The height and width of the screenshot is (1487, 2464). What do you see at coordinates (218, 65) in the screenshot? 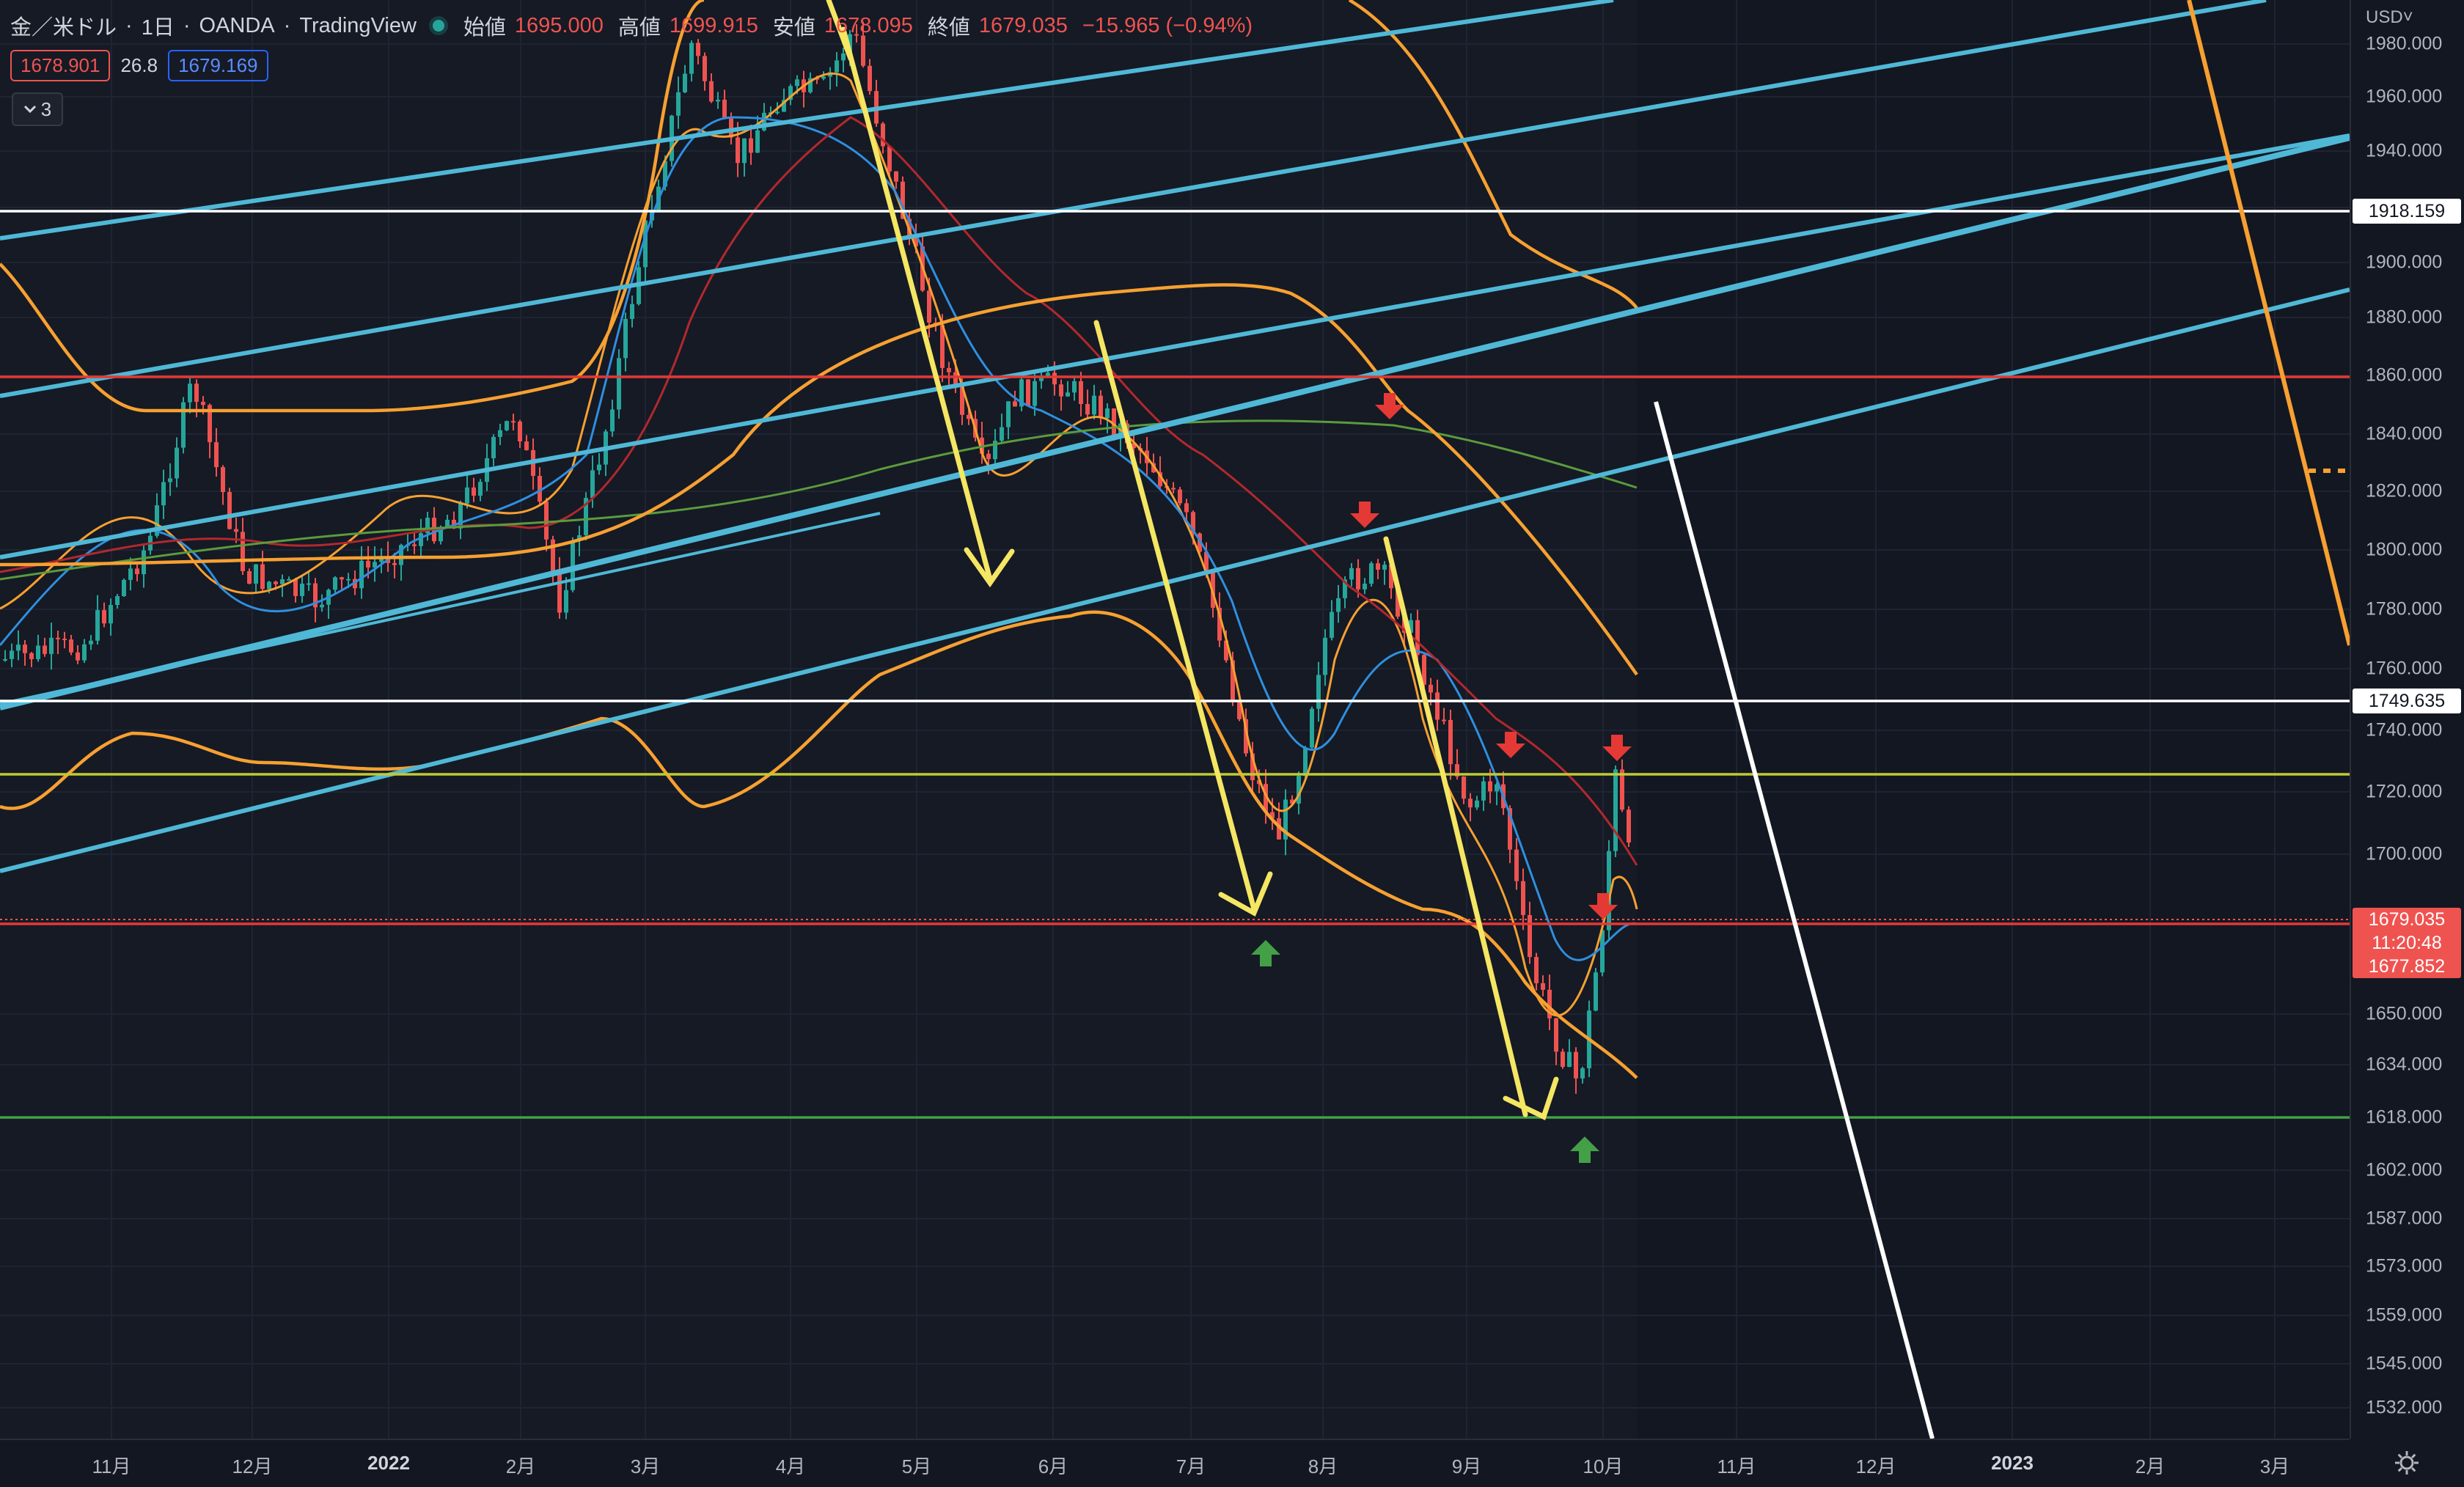
I see `buy-button: 1679.169` at bounding box center [218, 65].